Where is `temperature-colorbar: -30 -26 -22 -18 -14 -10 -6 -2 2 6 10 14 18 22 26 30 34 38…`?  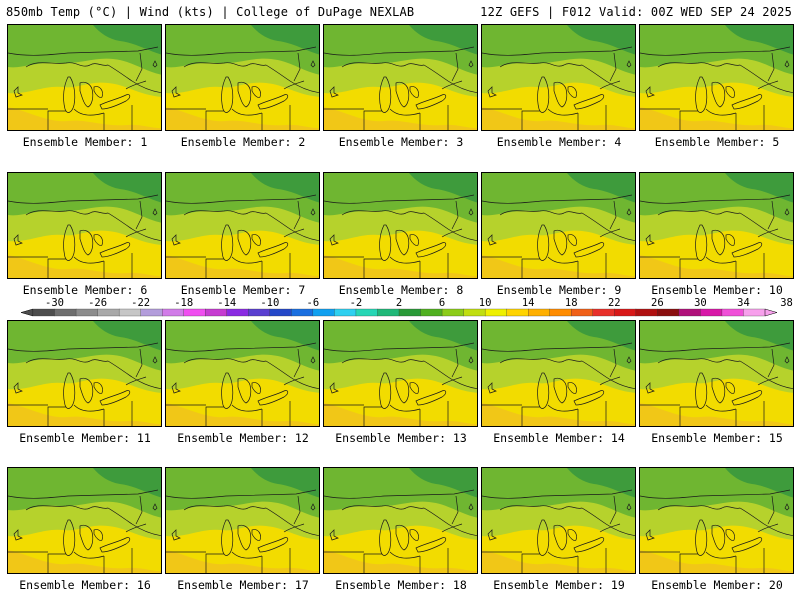
temperature-colorbar: -30 -26 -22 -18 -14 -10 -6 -2 2 6 10 14 18 22 26 30 34 38… is located at coordinates (406, 307).